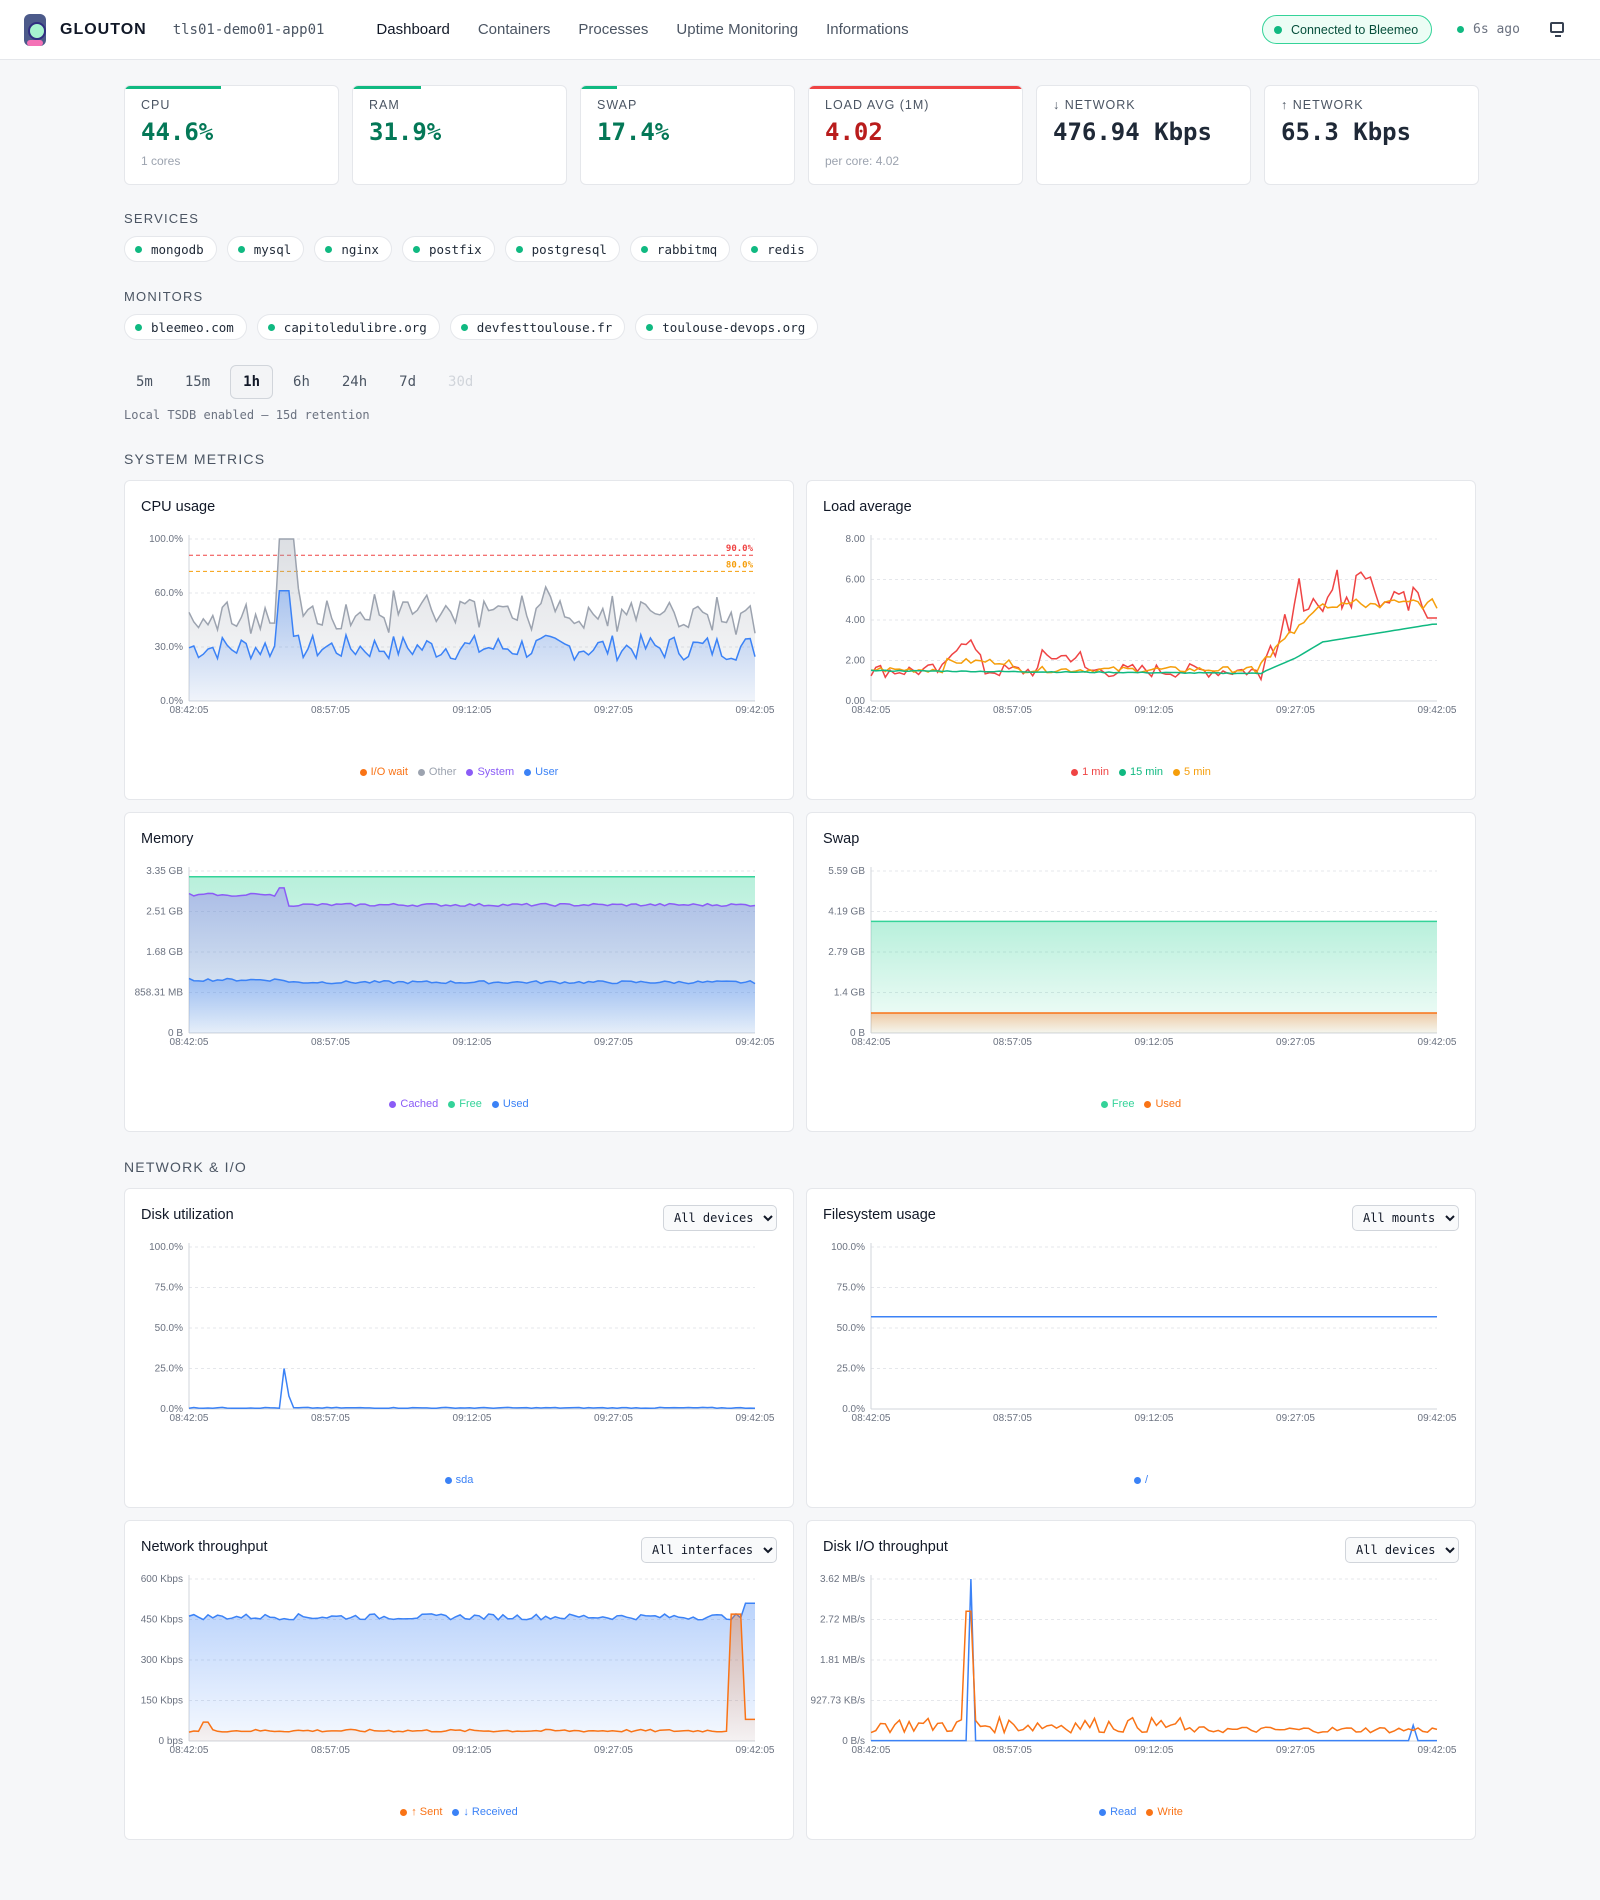  What do you see at coordinates (1164, 1812) in the screenshot?
I see `legend-item: Write` at bounding box center [1164, 1812].